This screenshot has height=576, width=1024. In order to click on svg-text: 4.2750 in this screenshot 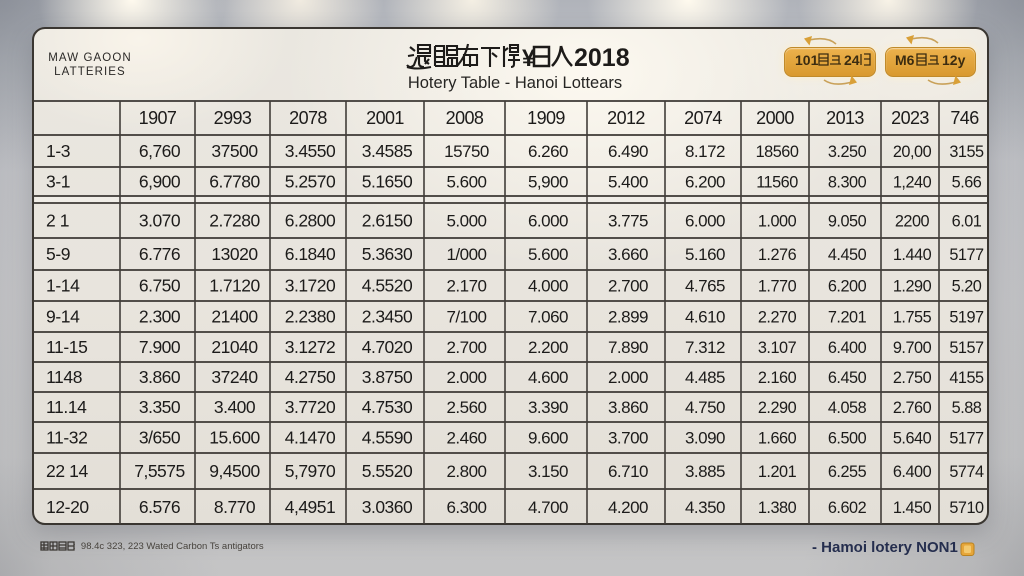, I will do `click(310, 377)`.